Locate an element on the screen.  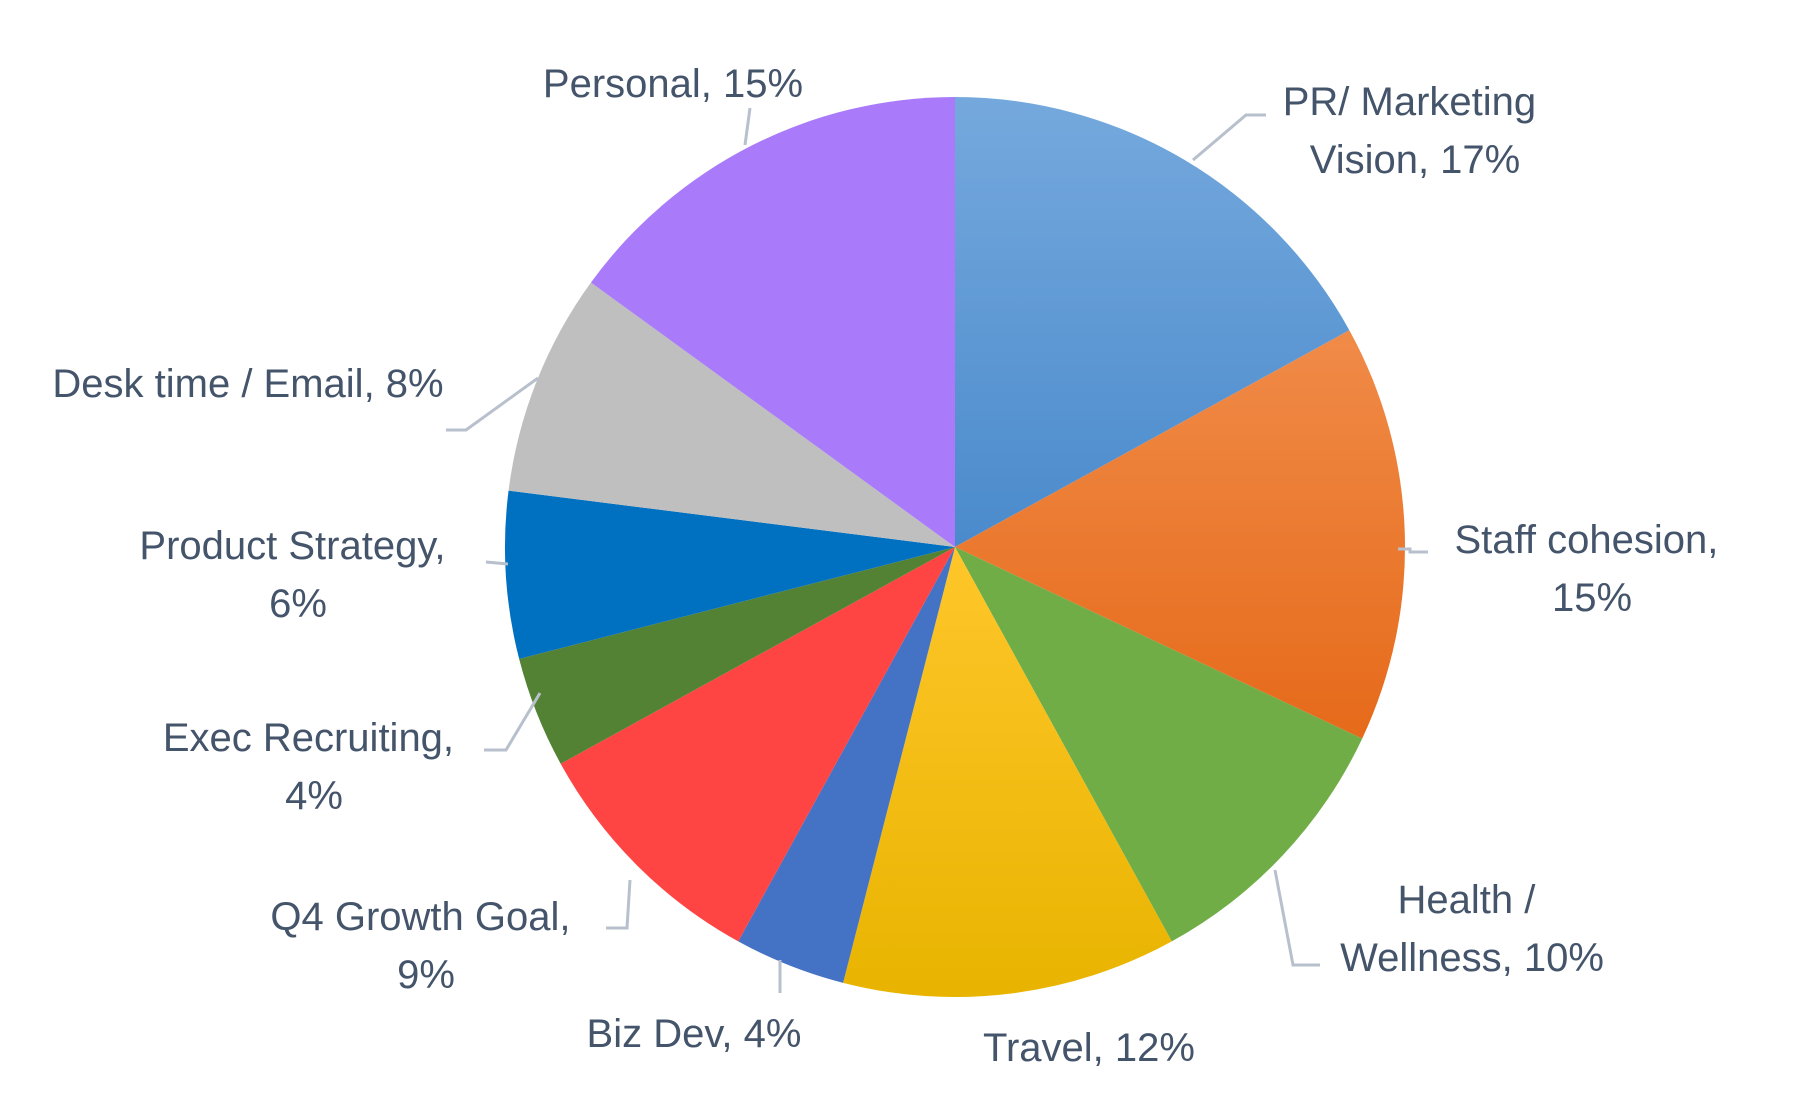
pie-slice-health-wellness is located at coordinates (1159, 744).